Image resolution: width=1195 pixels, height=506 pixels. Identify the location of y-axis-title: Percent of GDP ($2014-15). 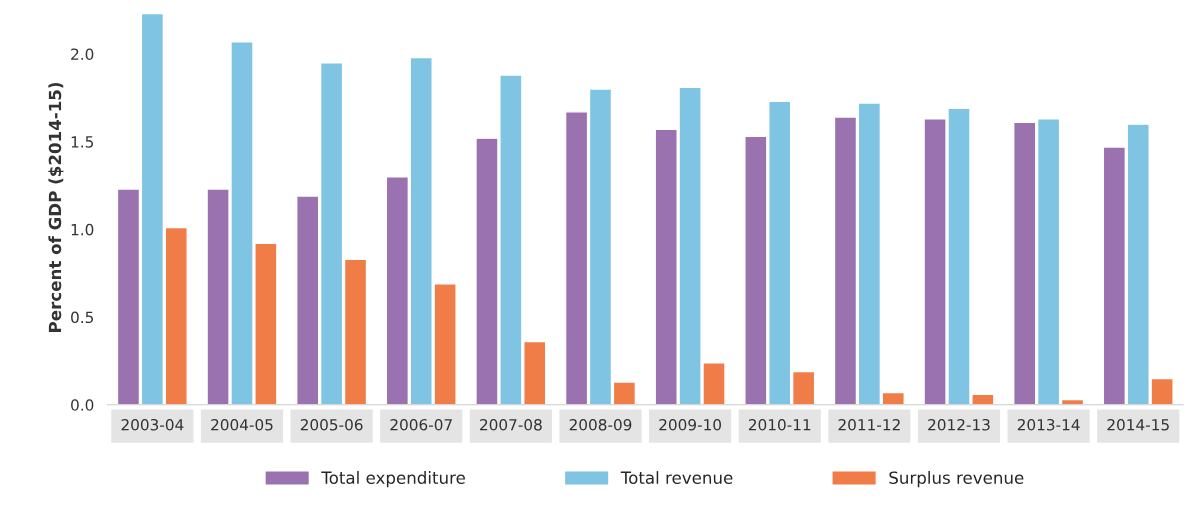
(56, 207).